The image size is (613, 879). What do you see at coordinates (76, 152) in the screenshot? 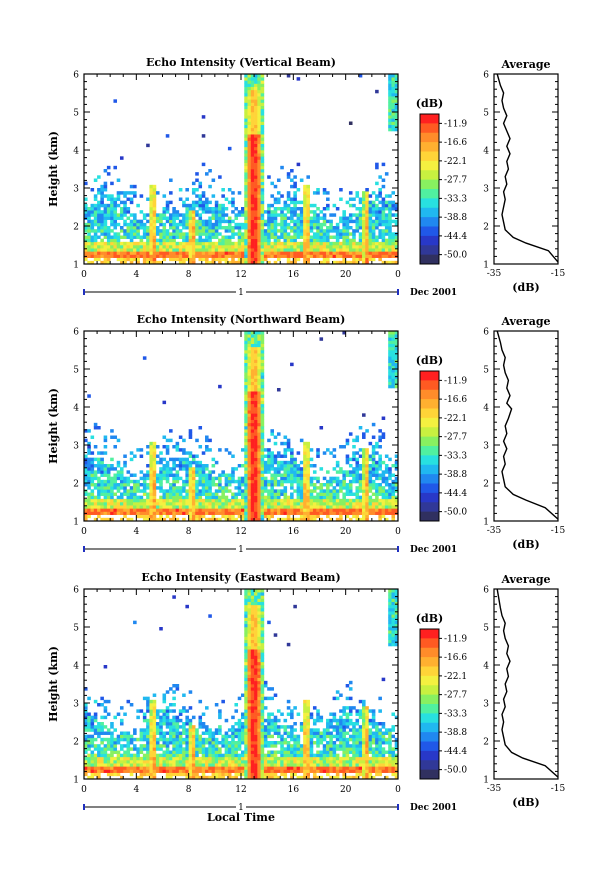
I see `y-tick-label: 4` at bounding box center [76, 152].